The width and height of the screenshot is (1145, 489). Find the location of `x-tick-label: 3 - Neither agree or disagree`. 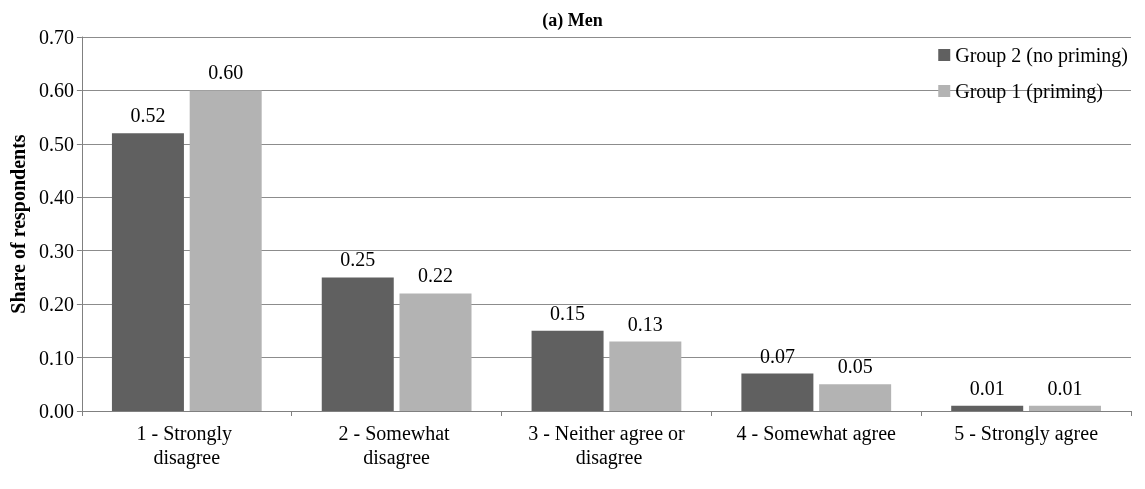

x-tick-label: 3 - Neither agree or disagree is located at coordinates (607, 445).